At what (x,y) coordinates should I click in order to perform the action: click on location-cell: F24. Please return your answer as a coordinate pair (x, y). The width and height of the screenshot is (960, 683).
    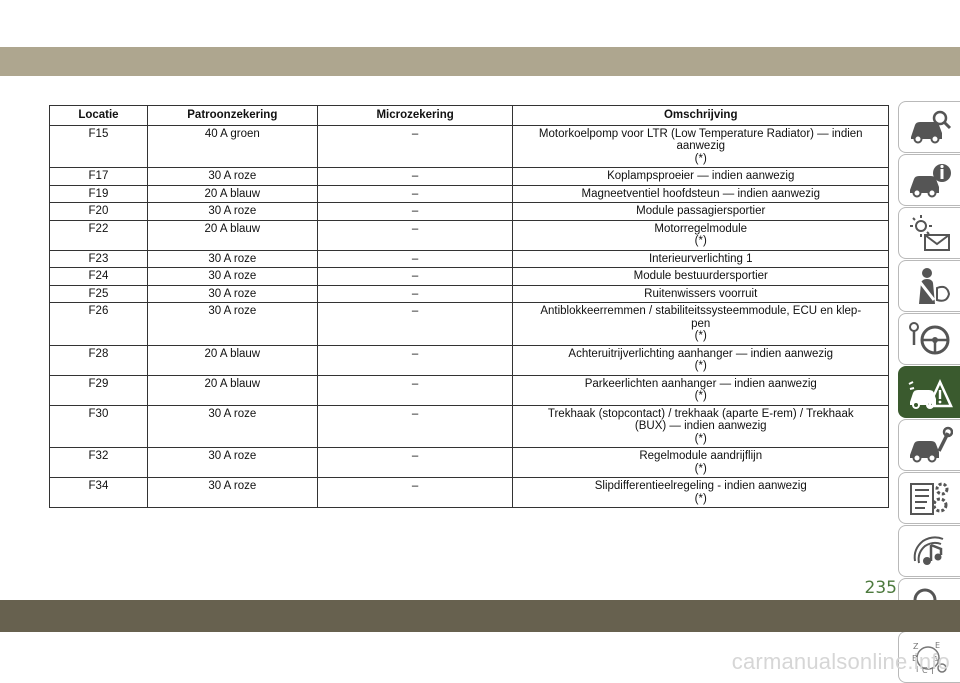
    Looking at the image, I should click on (98, 276).